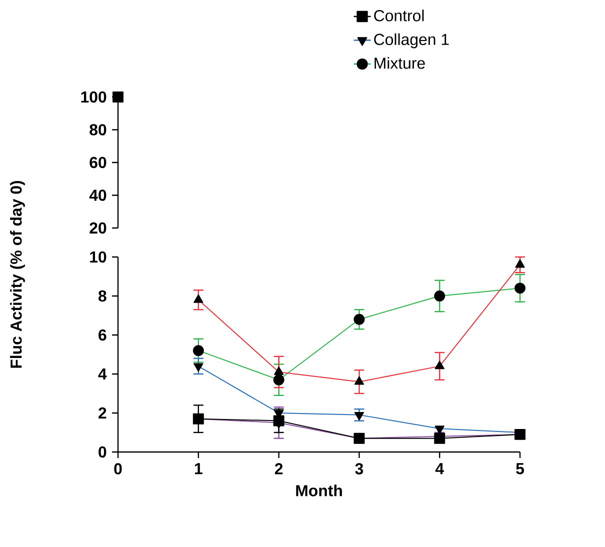 Image resolution: width=605 pixels, height=547 pixels. Describe the element at coordinates (102, 335) in the screenshot. I see `y-tick-label: 6` at that location.